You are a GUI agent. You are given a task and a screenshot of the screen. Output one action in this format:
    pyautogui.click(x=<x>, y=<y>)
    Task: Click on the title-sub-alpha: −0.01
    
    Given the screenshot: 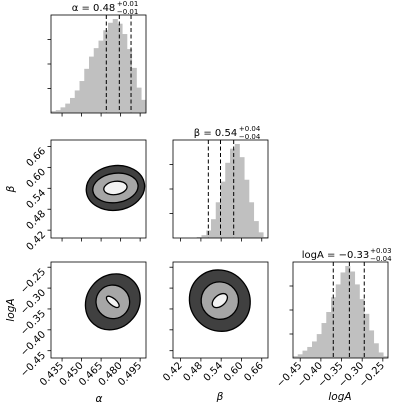 What is the action you would take?
    pyautogui.click(x=127, y=12)
    